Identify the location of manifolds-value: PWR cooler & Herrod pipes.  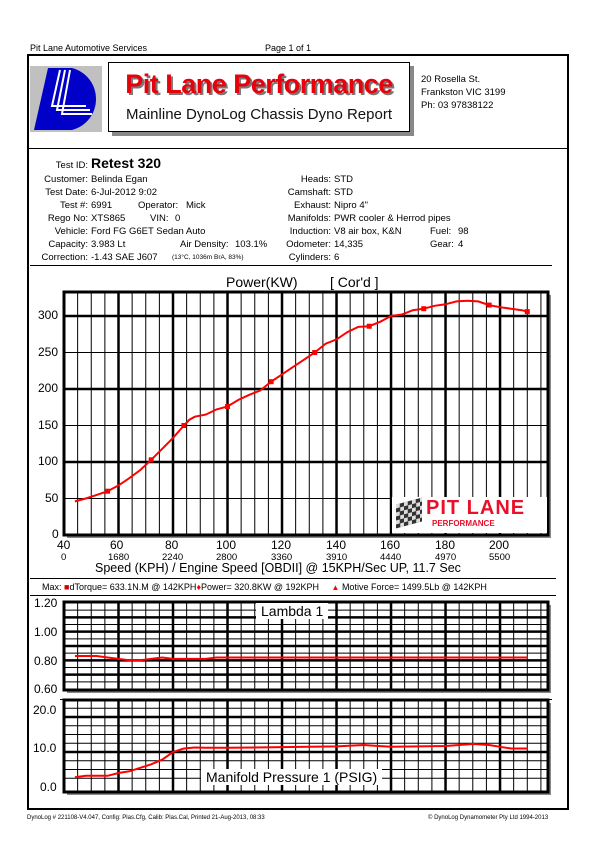
(392, 218).